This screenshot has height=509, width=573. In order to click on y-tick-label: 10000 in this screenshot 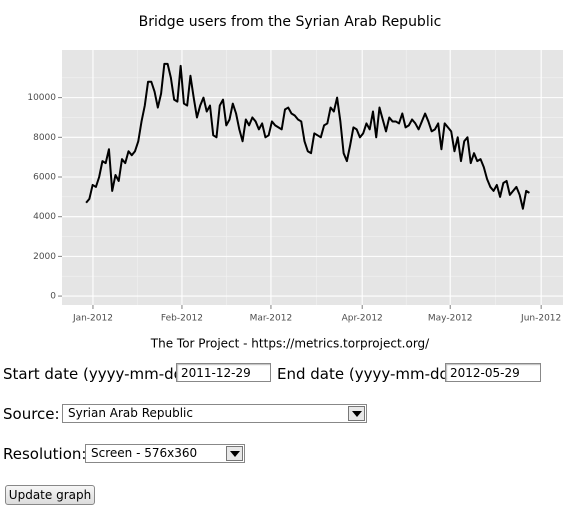, I will do `click(41, 98)`.